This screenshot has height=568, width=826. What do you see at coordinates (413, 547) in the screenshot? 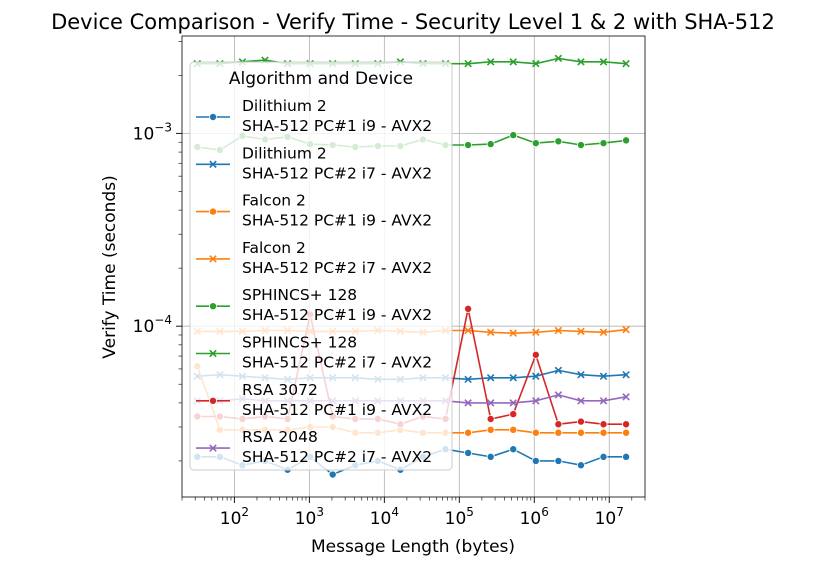
I see `x-axis-label: Message Length (bytes)` at bounding box center [413, 547].